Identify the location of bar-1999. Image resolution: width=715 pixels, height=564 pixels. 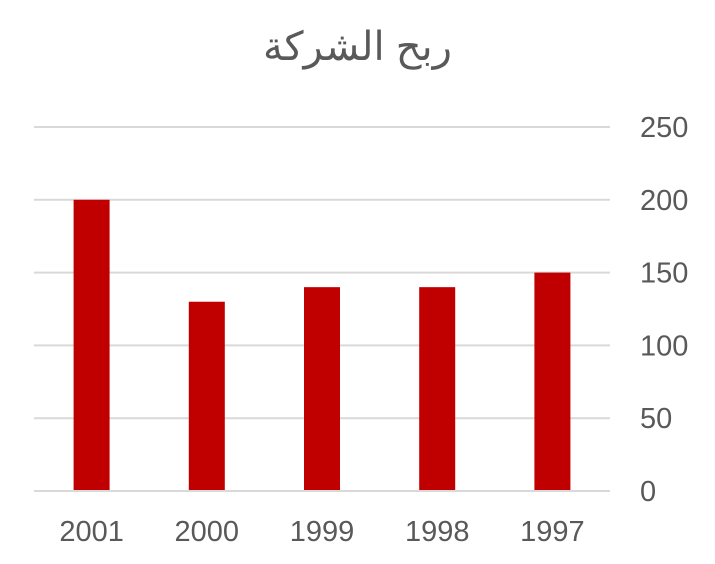
(322, 389).